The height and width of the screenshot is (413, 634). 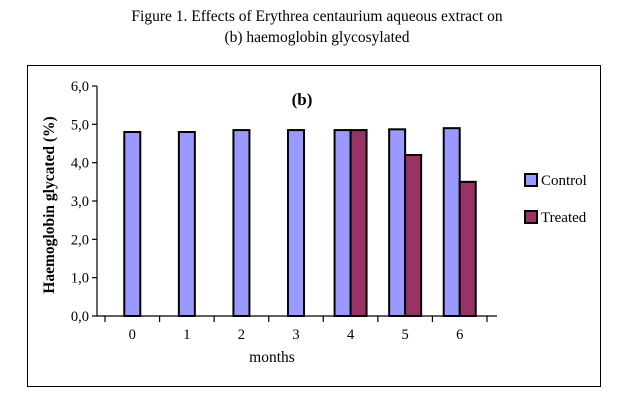 What do you see at coordinates (302, 99) in the screenshot?
I see `panel-label: (b)` at bounding box center [302, 99].